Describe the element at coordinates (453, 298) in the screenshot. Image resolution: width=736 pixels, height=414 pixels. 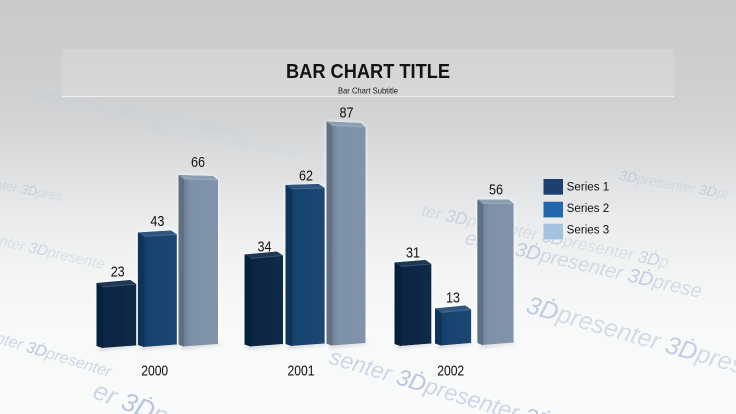
I see `svg-text: 13` at that location.